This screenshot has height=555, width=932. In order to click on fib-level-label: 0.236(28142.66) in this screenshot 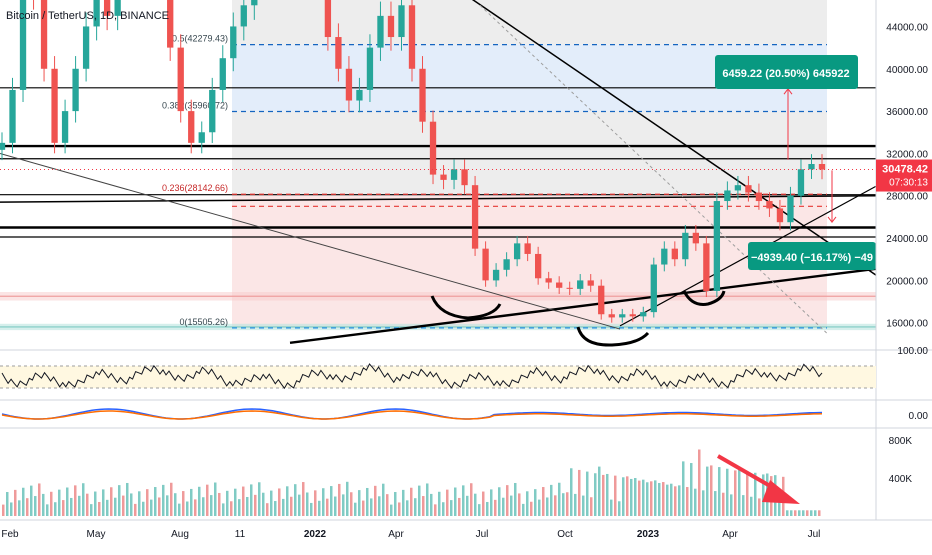, I will do `click(195, 188)`.